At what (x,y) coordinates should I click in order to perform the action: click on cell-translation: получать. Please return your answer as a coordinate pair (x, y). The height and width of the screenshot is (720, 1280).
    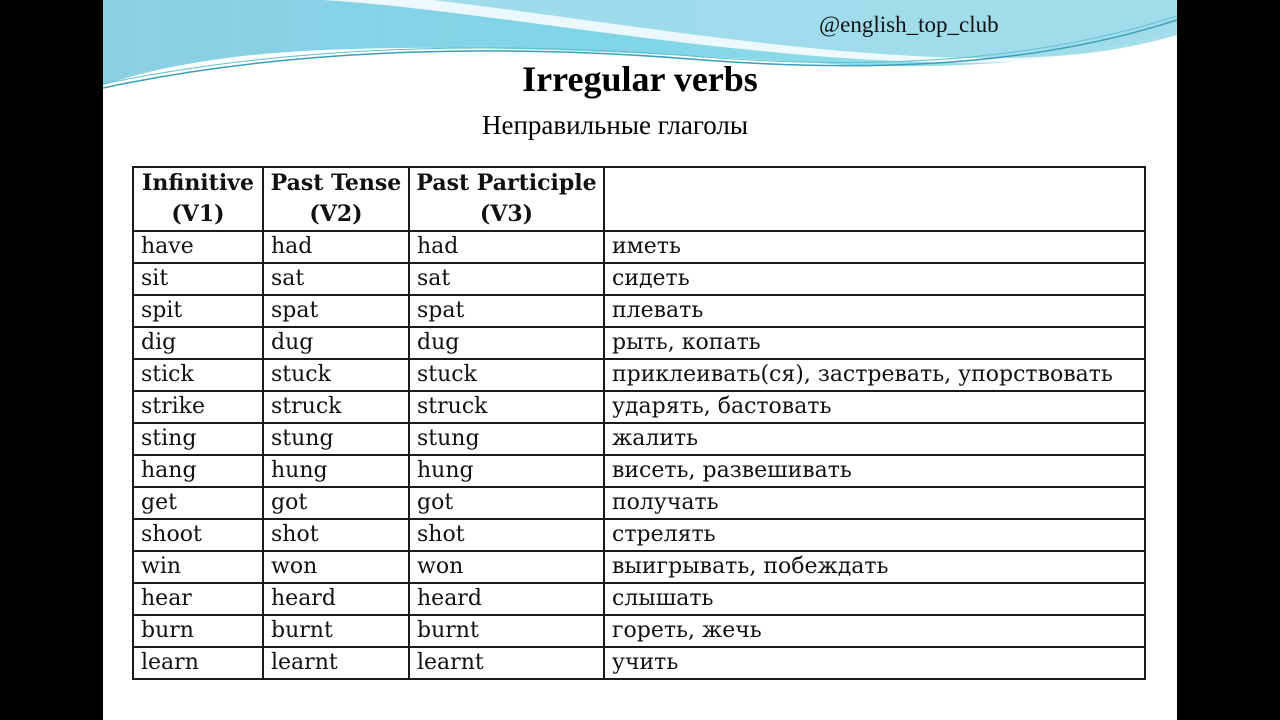
    Looking at the image, I should click on (874, 503).